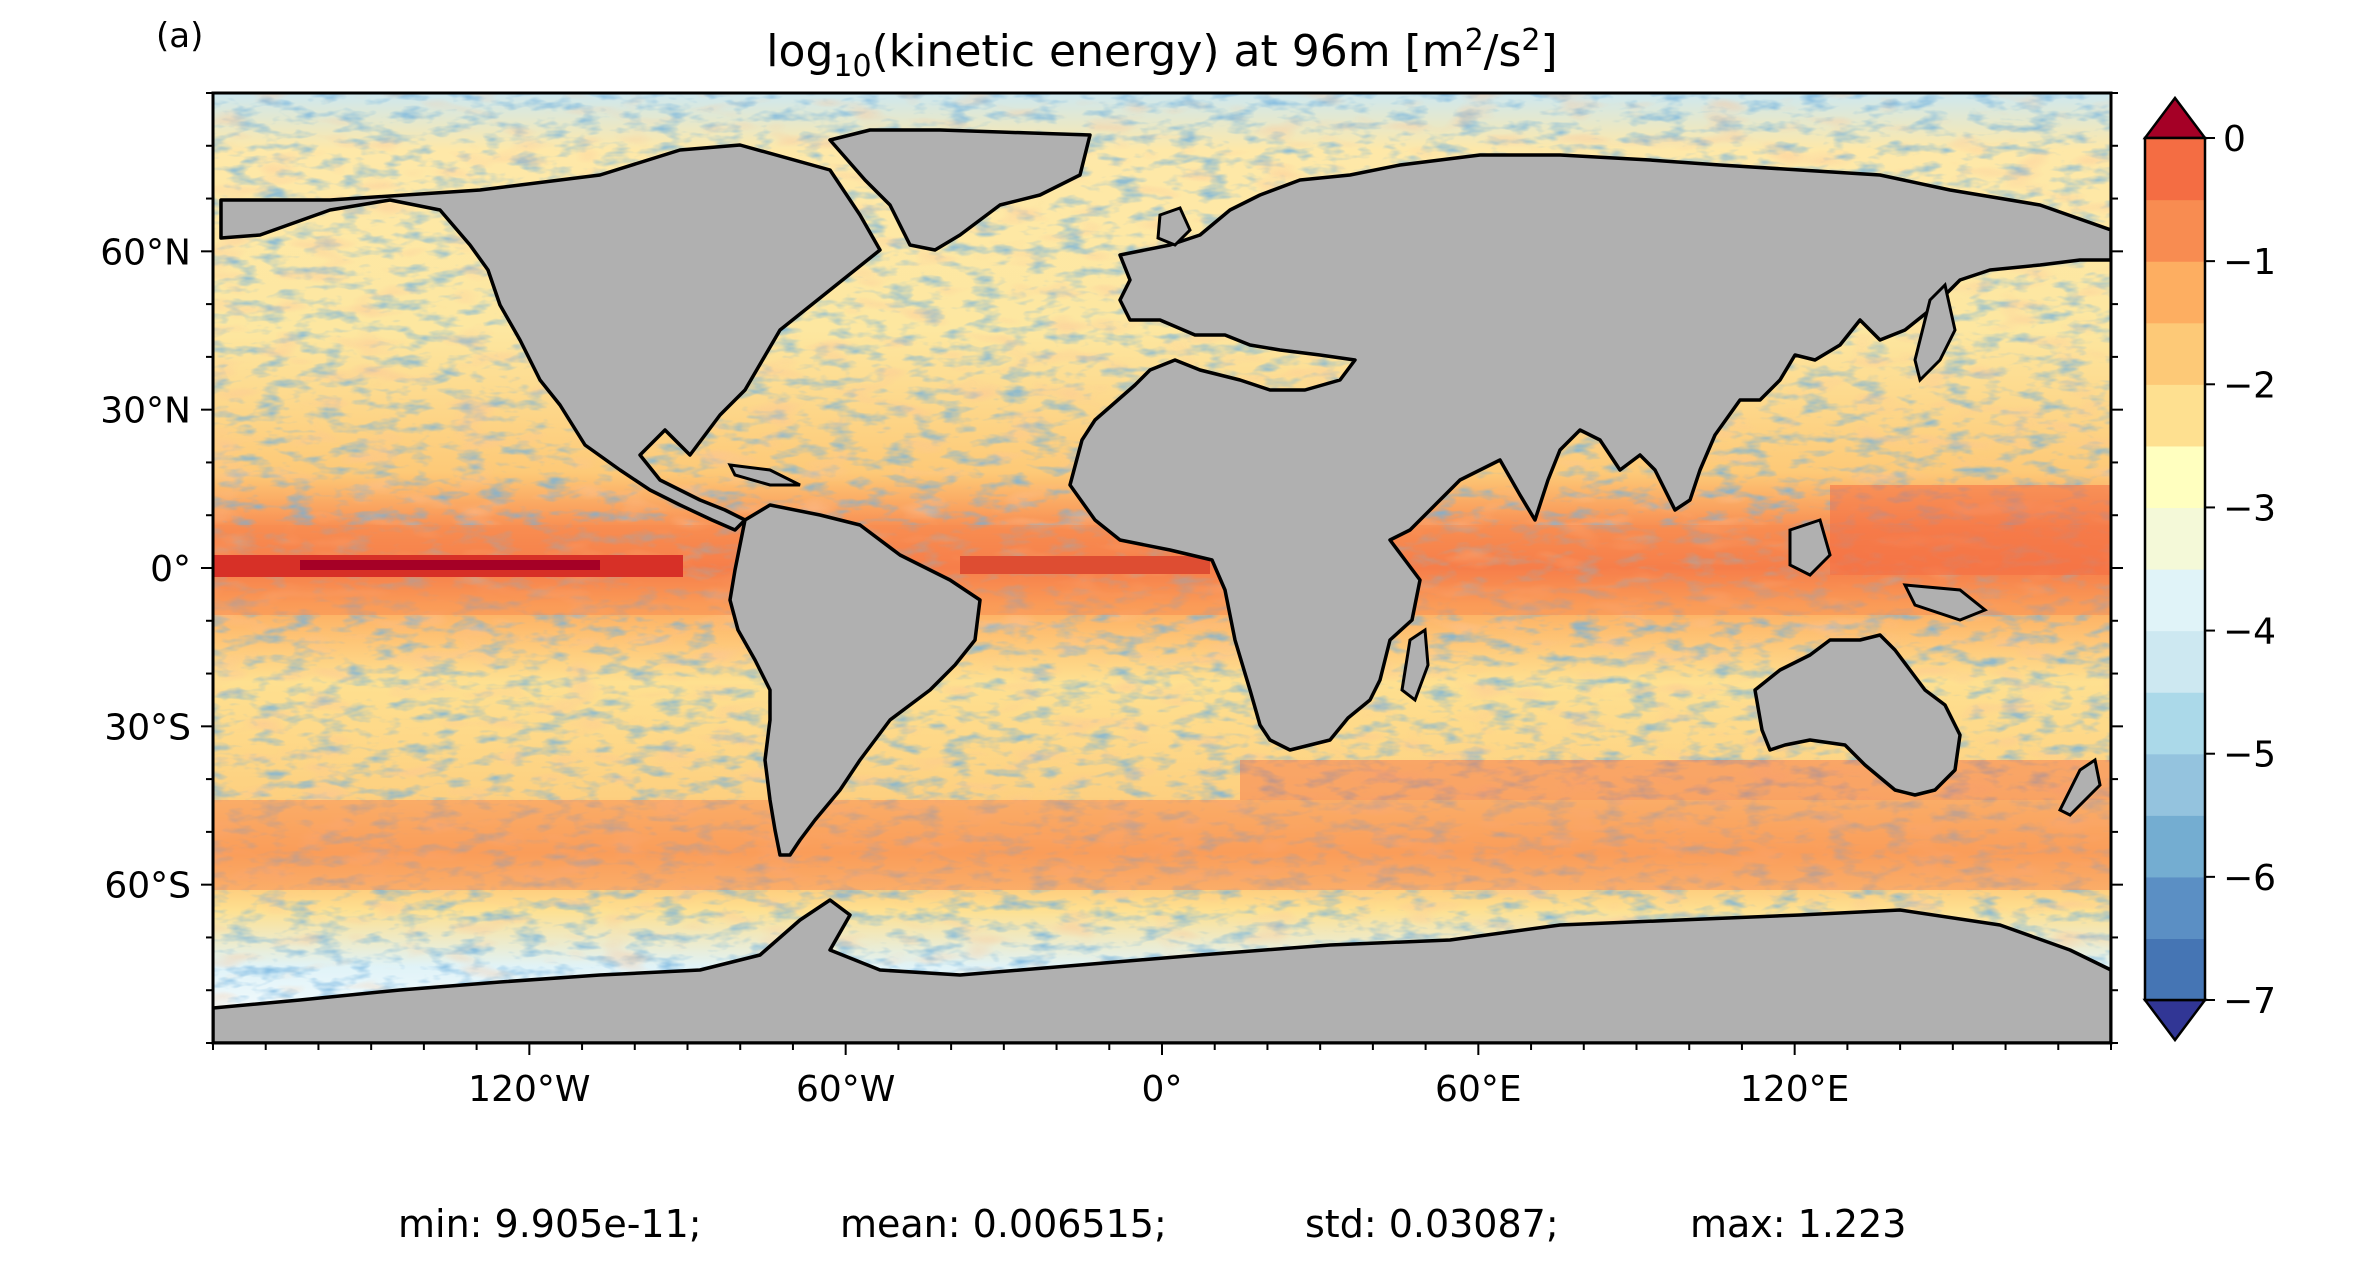 Image resolution: width=2362 pixels, height=1263 pixels. Describe the element at coordinates (2249, 385) in the screenshot. I see `colorbar-tick-label: −2` at that location.